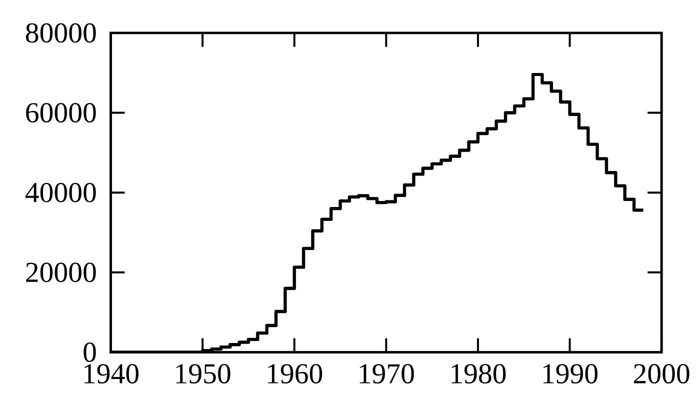  I want to click on x-tick-label: 1980, so click(479, 374).